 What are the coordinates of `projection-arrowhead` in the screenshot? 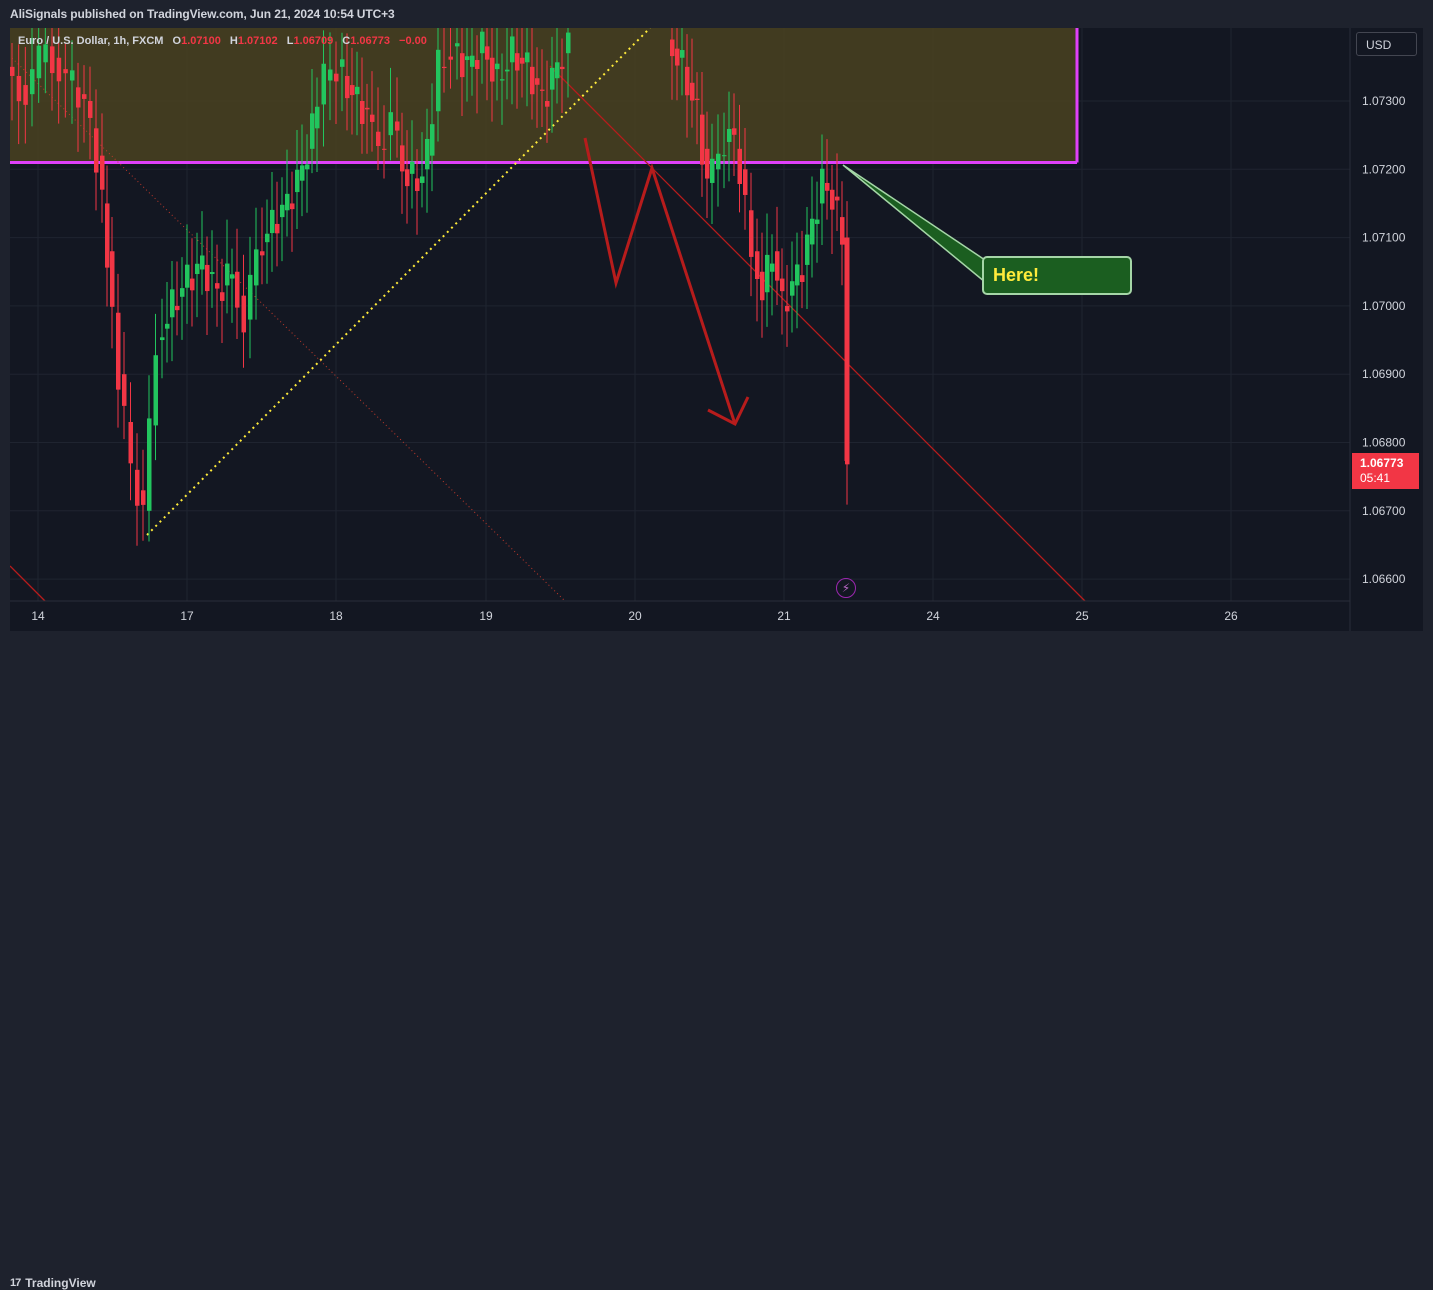 It's located at (728, 411).